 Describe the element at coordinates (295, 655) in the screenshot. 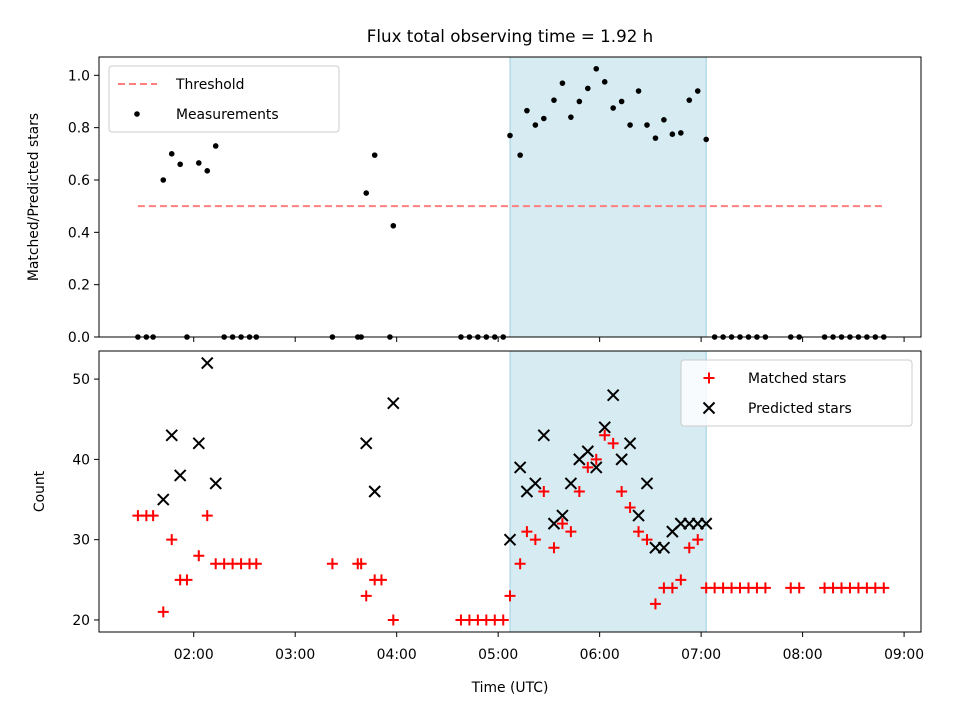

I see `x-tick-label: 03:00` at that location.